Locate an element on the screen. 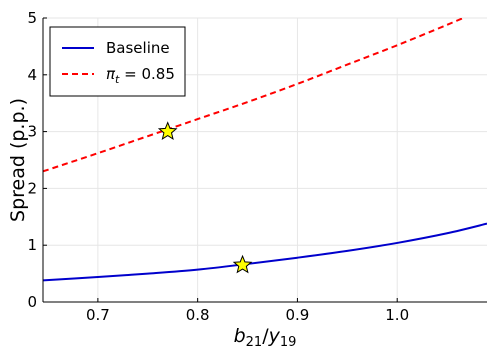 The height and width of the screenshot is (350, 487). x-tick-label: 0.9 is located at coordinates (297, 315).